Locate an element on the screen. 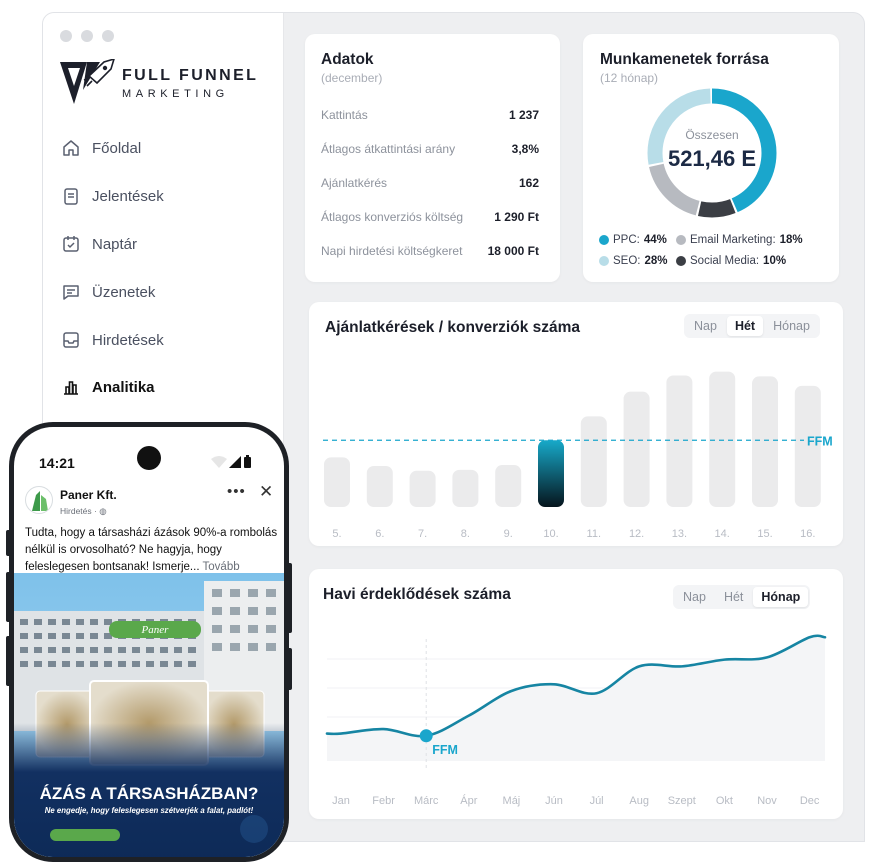 The image size is (881, 862). x-tick-label: Szept is located at coordinates (682, 801).